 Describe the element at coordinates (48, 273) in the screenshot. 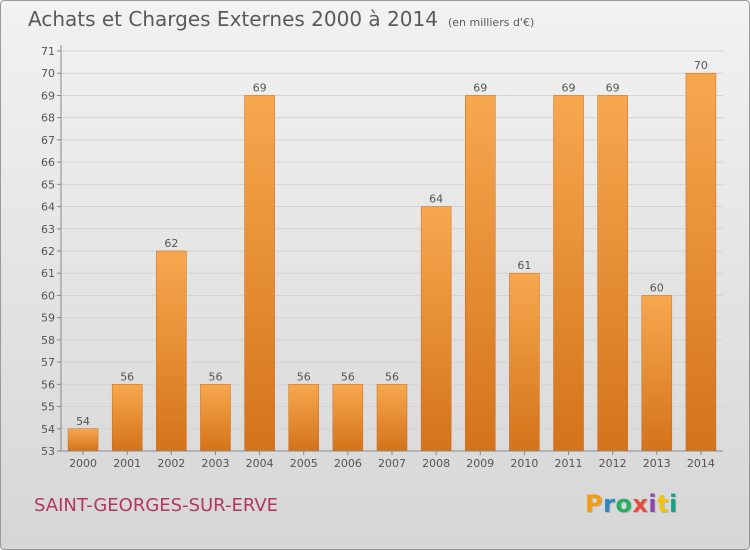

I see `y-tick-label: 61` at that location.